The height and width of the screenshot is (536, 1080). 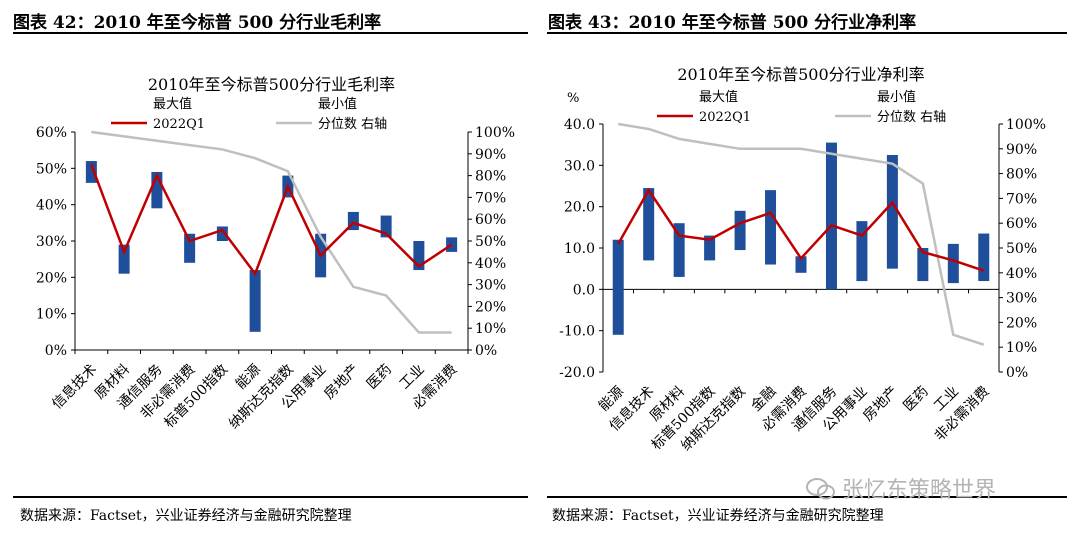 What do you see at coordinates (579, 249) in the screenshot?
I see `y-tick-label: 10.0` at bounding box center [579, 249].